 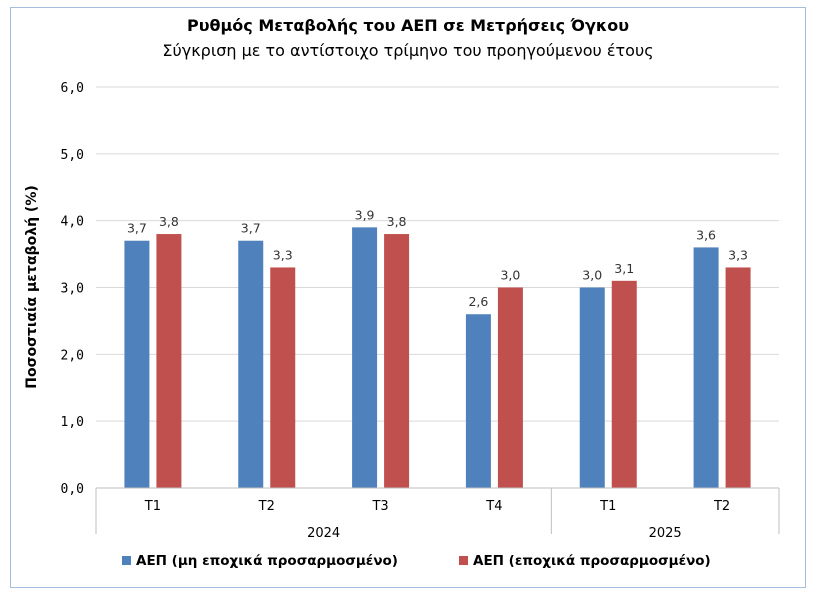 I want to click on legend-label: ΑΕΠ (μη εποχικά προσαρμοσμένο), so click(x=267, y=561).